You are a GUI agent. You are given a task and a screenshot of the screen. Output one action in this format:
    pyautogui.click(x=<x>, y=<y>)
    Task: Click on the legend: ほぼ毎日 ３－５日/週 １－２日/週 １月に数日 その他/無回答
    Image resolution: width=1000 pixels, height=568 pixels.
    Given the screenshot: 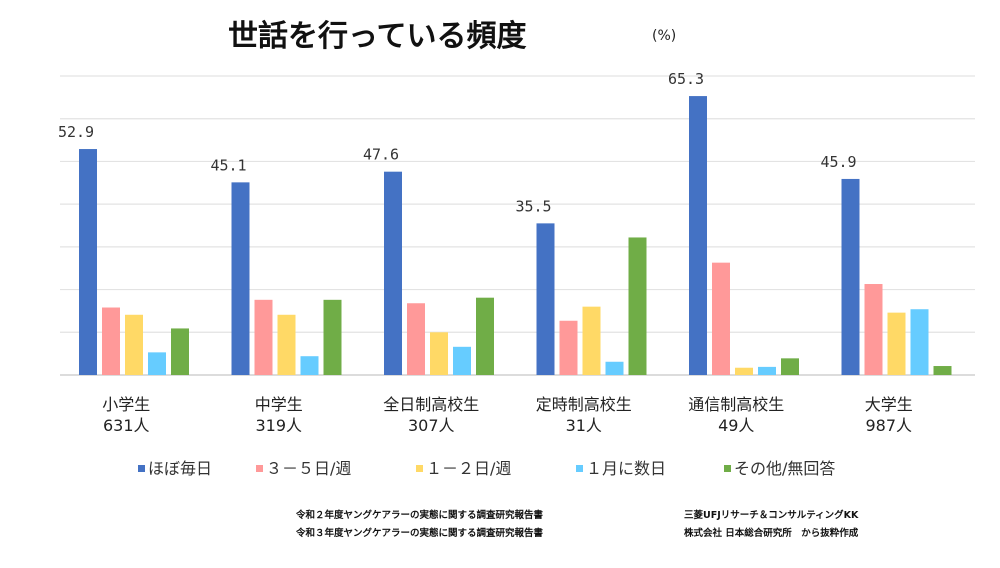 What is the action you would take?
    pyautogui.click(x=486, y=468)
    